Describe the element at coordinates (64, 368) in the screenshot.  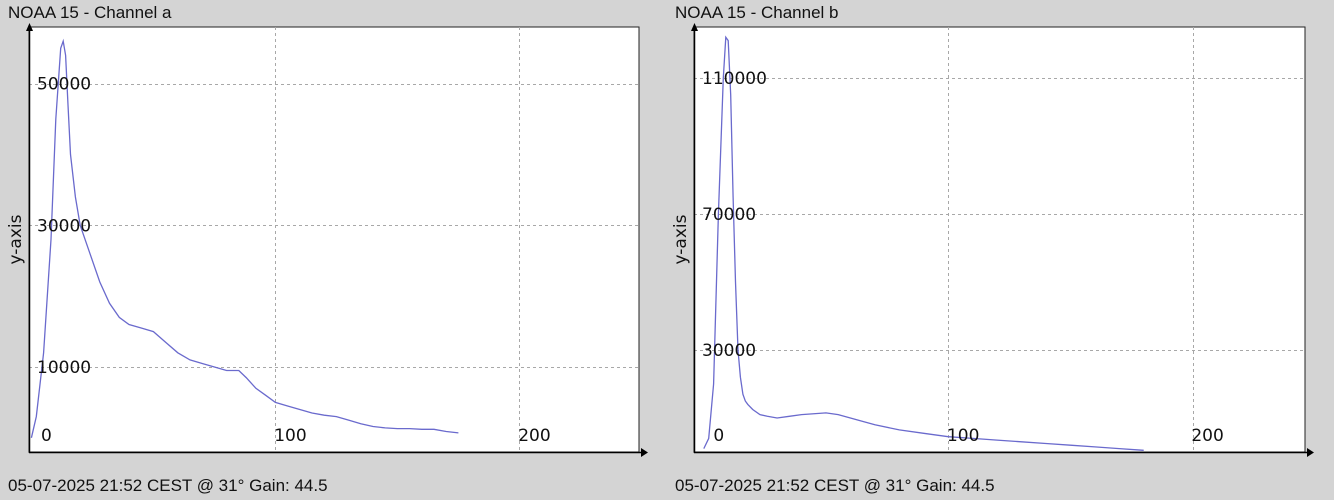
I see `y-tick-label: 10000` at that location.